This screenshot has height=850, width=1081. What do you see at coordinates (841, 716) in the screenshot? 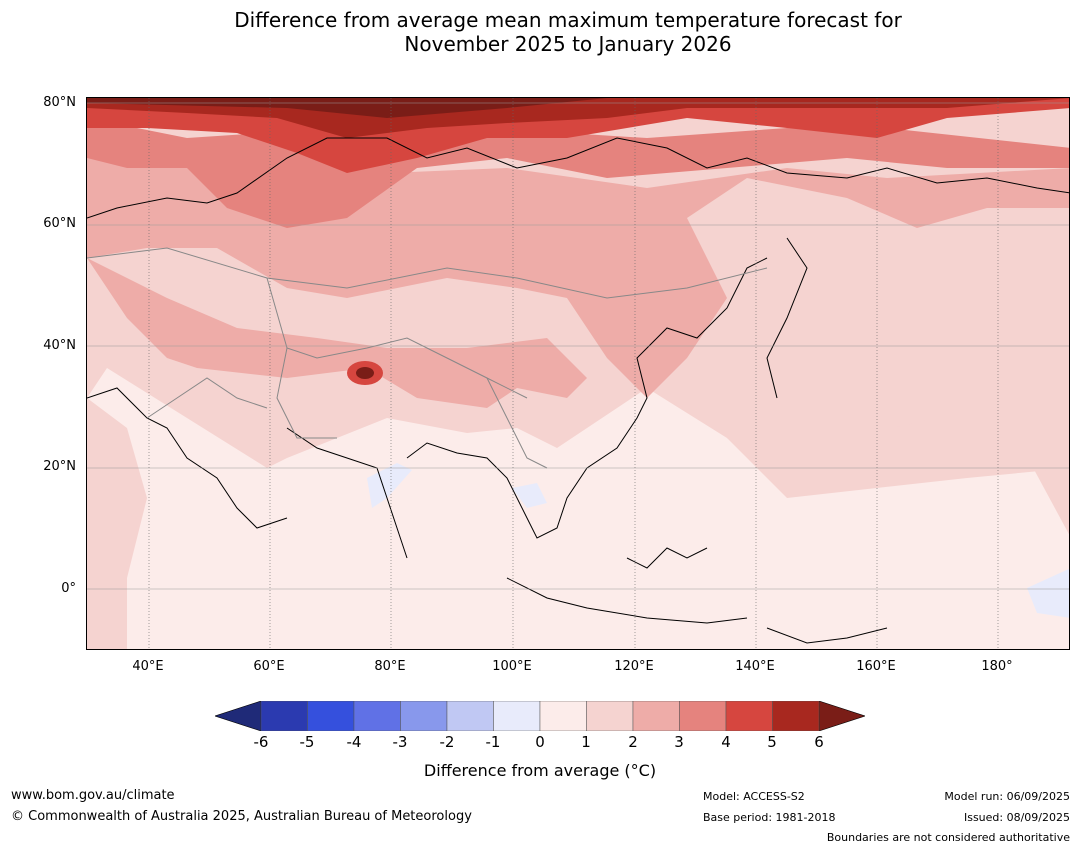
I see `colorbar-over-arrow` at bounding box center [841, 716].